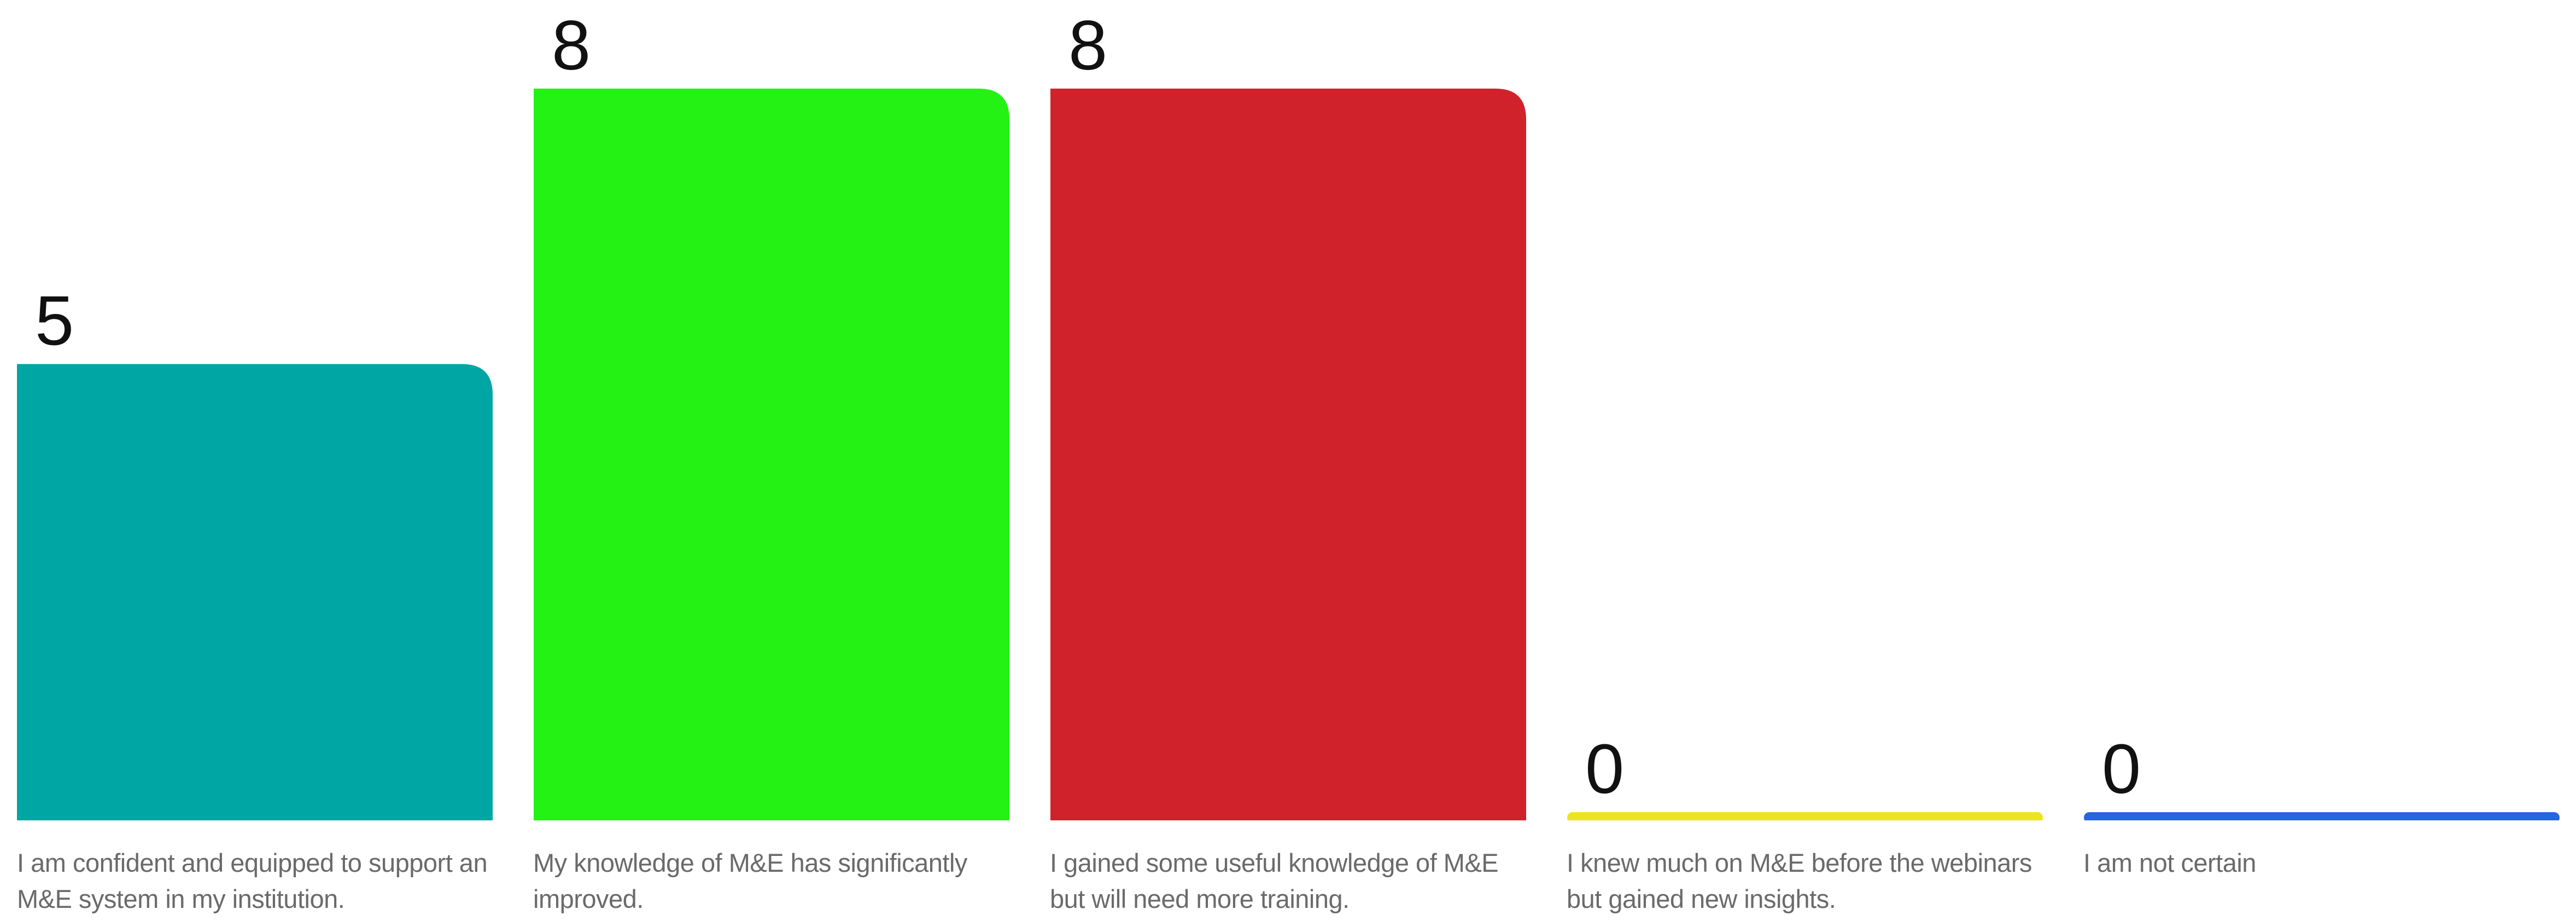 The width and height of the screenshot is (2576, 921). Describe the element at coordinates (1604, 769) in the screenshot. I see `value-label-new-insights: 0` at that location.